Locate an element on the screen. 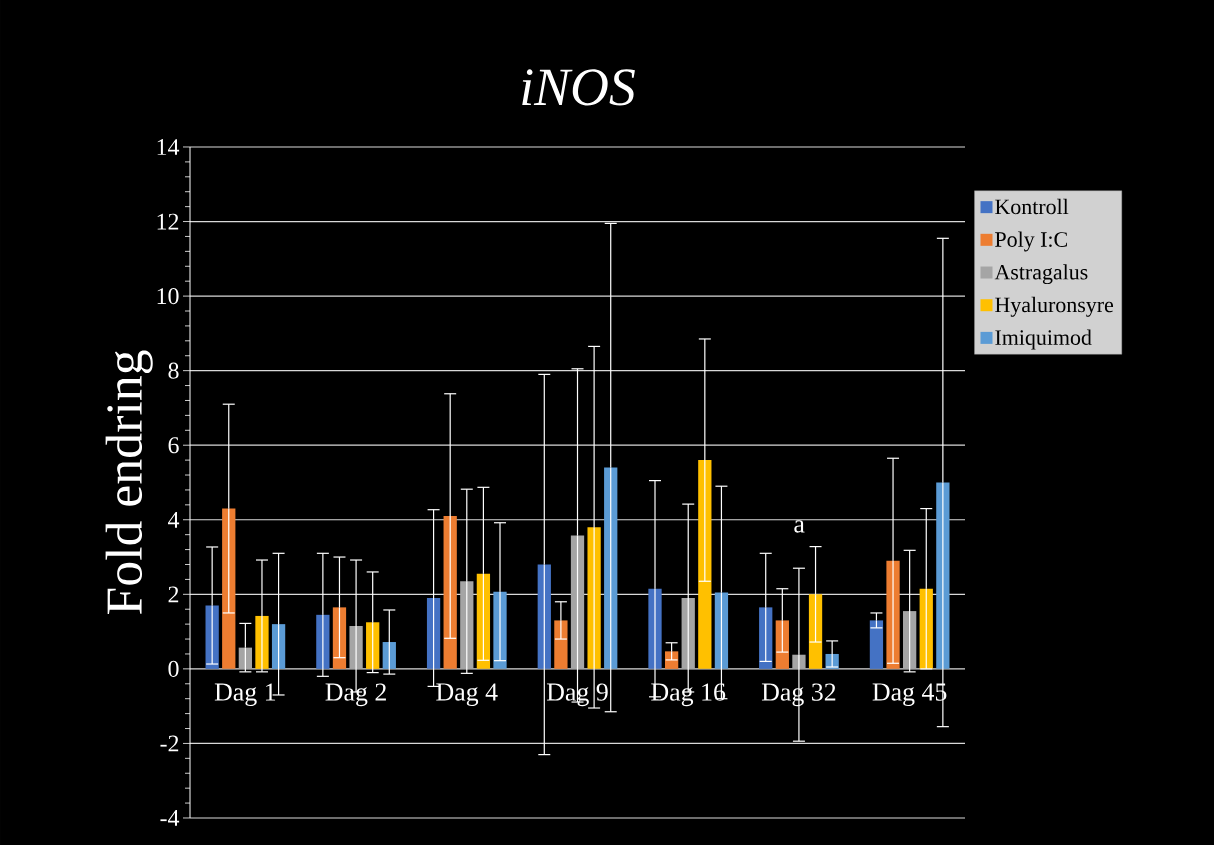 Image resolution: width=1214 pixels, height=845 pixels. x-tick-label: Dag 4 is located at coordinates (467, 695).